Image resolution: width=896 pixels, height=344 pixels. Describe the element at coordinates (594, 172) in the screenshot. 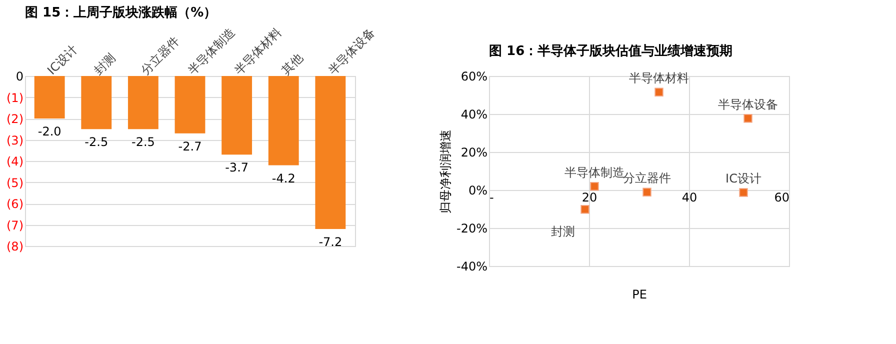

I see `annotation: 半导体制造` at that location.